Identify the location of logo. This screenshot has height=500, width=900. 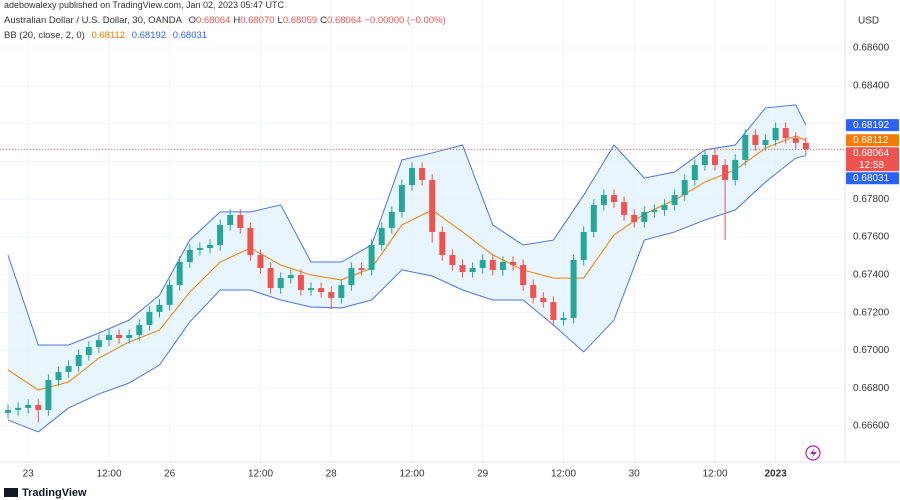
(11, 492).